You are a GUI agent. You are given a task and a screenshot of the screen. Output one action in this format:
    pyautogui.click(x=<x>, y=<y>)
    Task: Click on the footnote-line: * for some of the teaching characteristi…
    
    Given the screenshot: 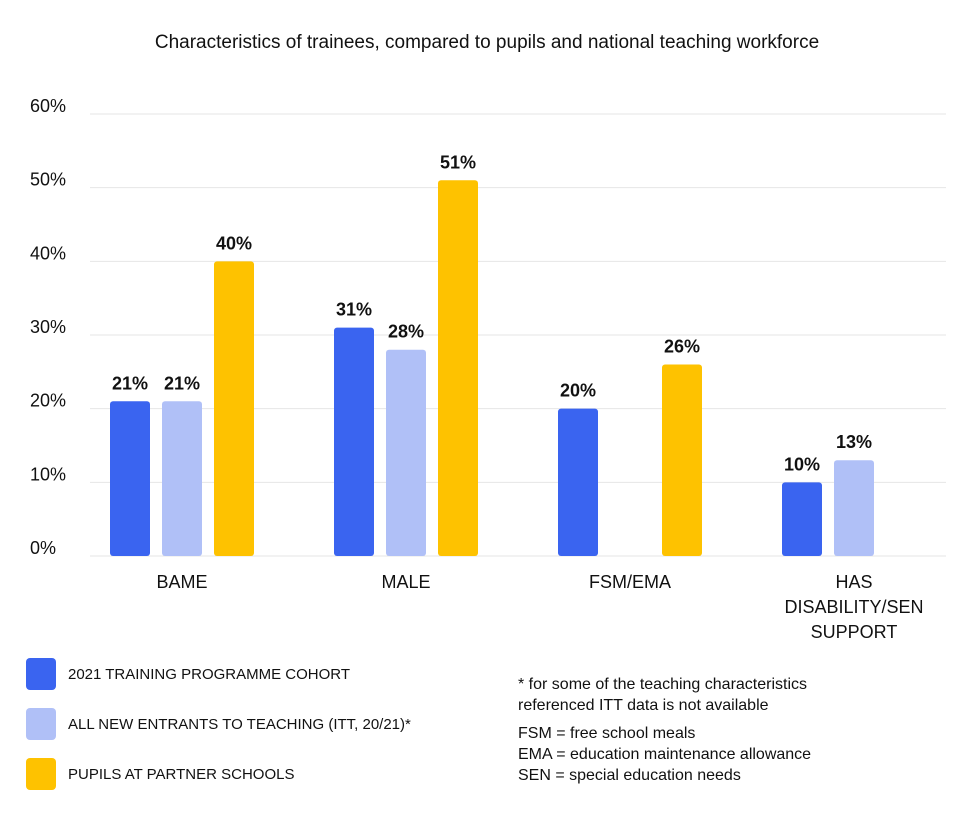 What is the action you would take?
    pyautogui.click(x=663, y=684)
    